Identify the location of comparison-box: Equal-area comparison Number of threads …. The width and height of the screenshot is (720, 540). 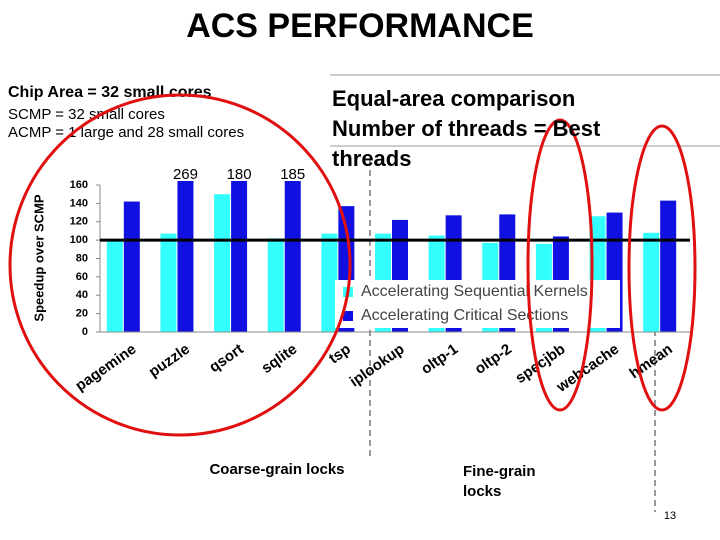
(492, 129).